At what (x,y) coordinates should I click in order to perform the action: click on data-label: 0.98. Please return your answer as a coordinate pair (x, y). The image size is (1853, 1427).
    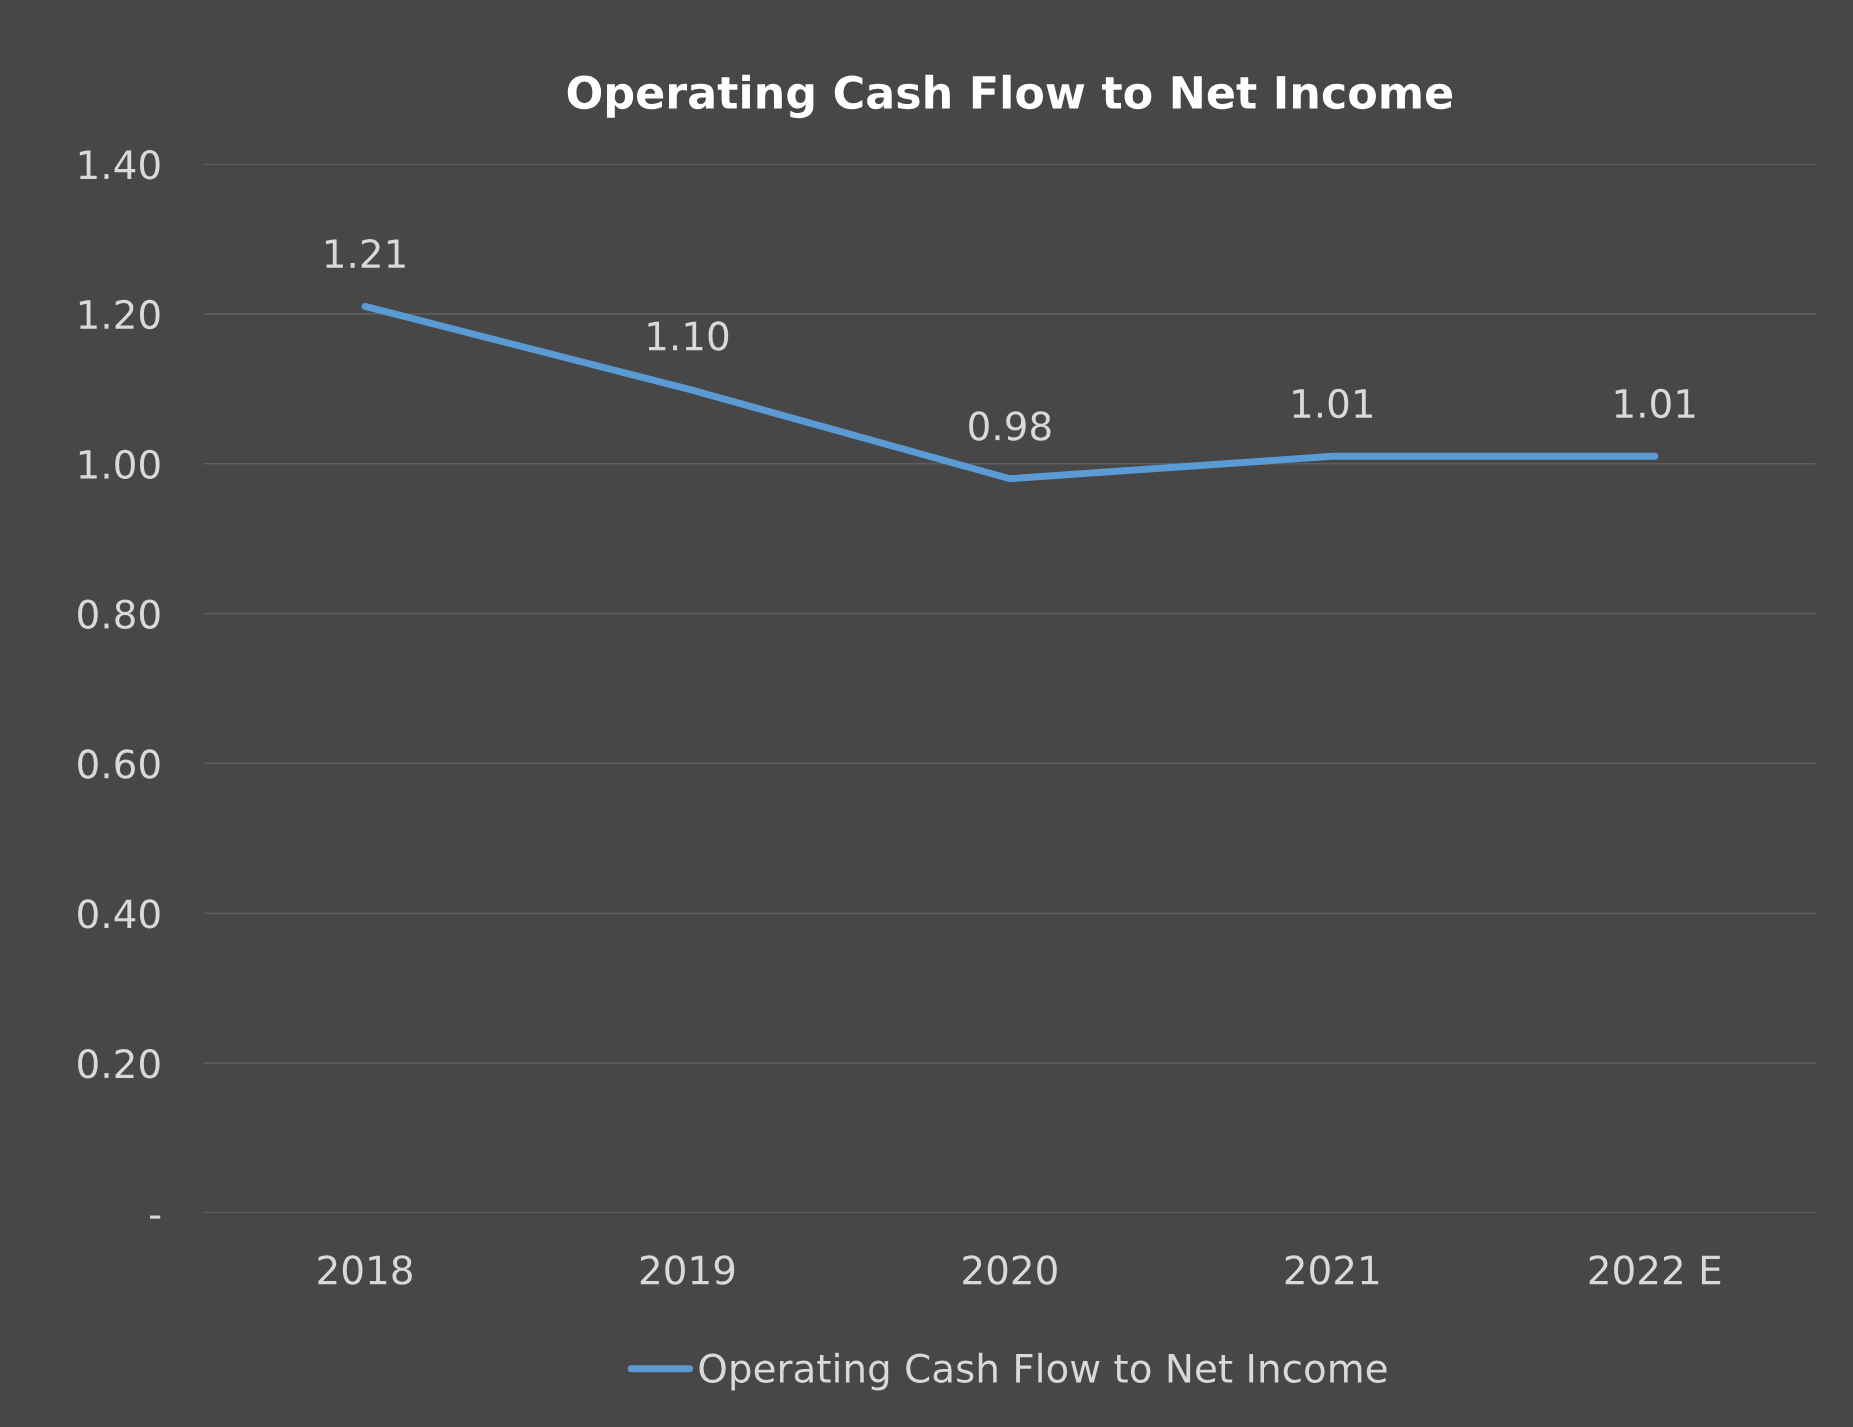
    Looking at the image, I should click on (1010, 426).